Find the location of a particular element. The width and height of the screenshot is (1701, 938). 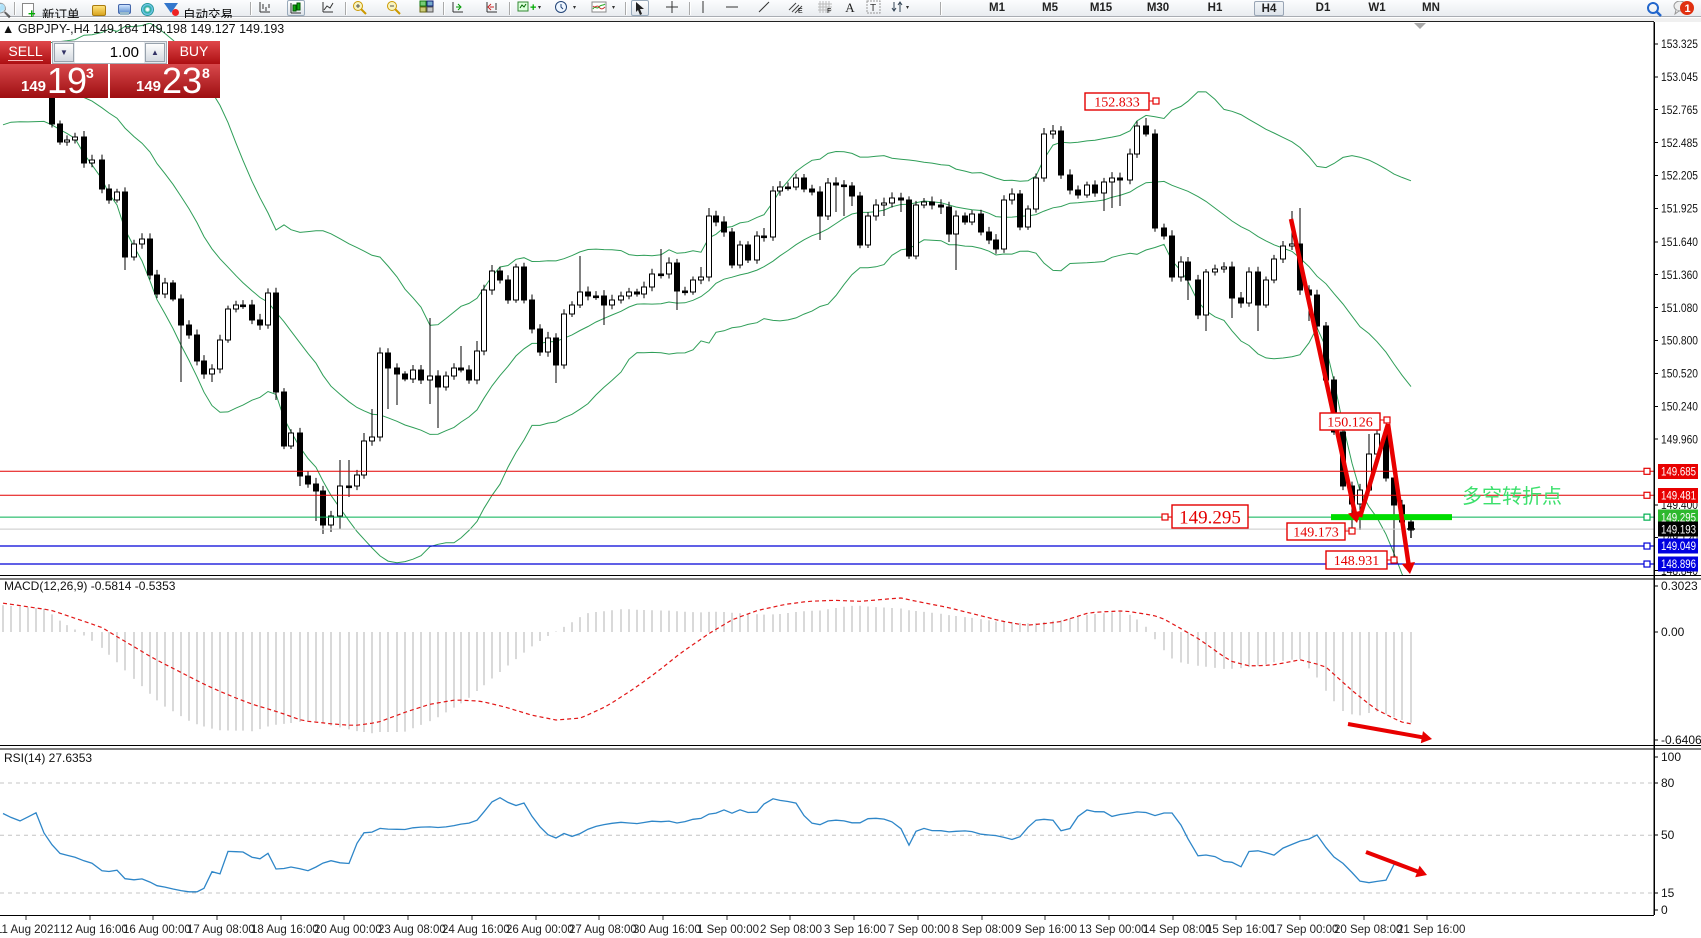

svg-text: 149.960 is located at coordinates (1679, 440).